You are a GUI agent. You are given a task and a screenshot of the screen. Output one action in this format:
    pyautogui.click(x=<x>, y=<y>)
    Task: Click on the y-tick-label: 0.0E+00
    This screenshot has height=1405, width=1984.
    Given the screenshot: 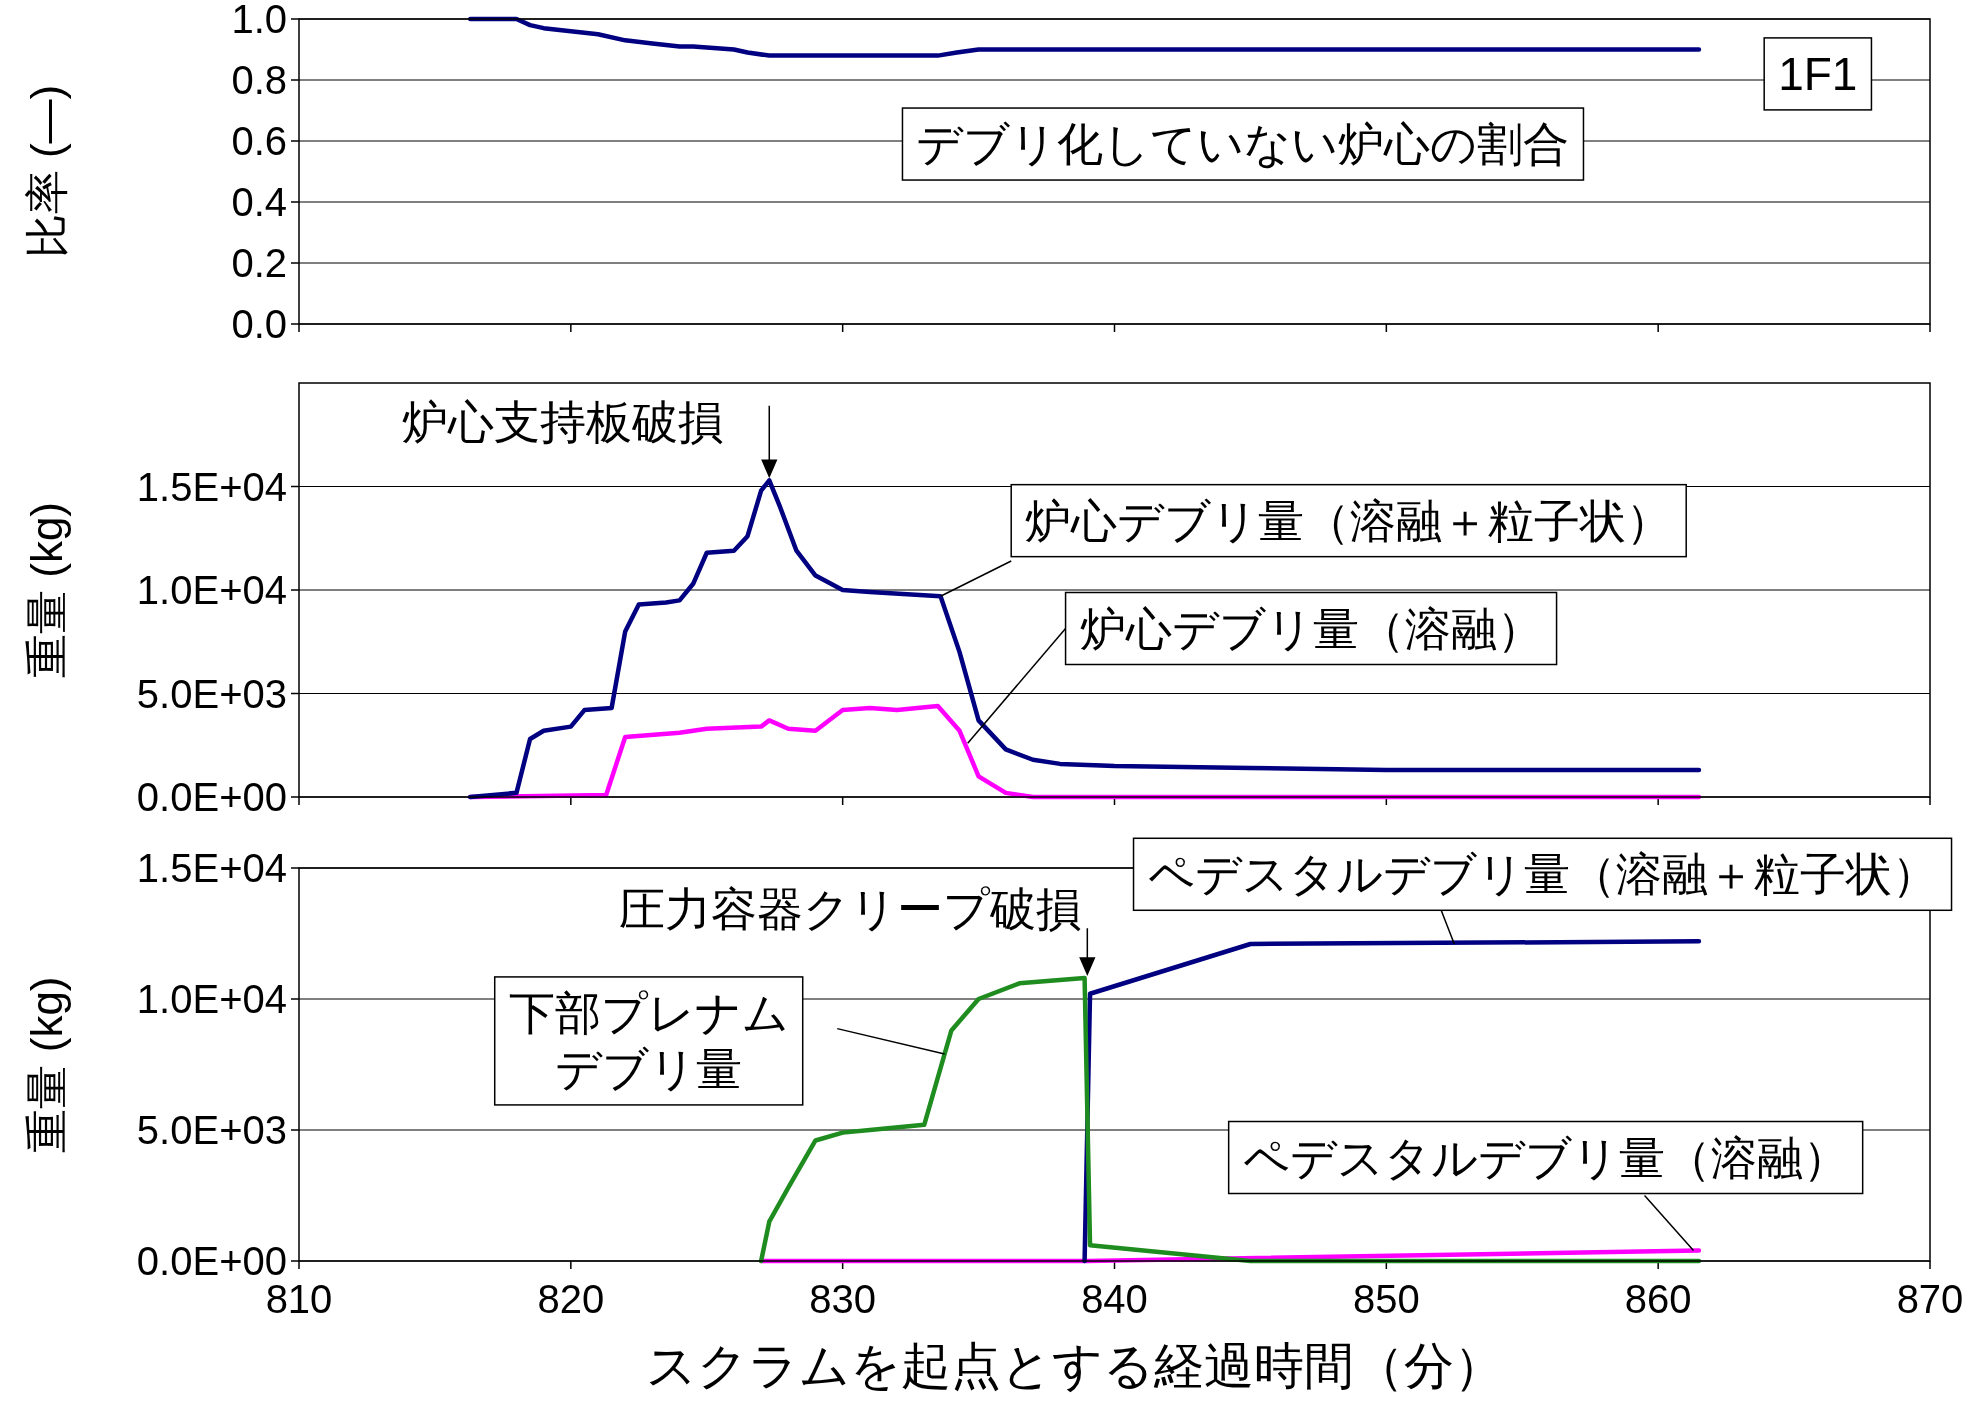 What is the action you would take?
    pyautogui.click(x=211, y=797)
    